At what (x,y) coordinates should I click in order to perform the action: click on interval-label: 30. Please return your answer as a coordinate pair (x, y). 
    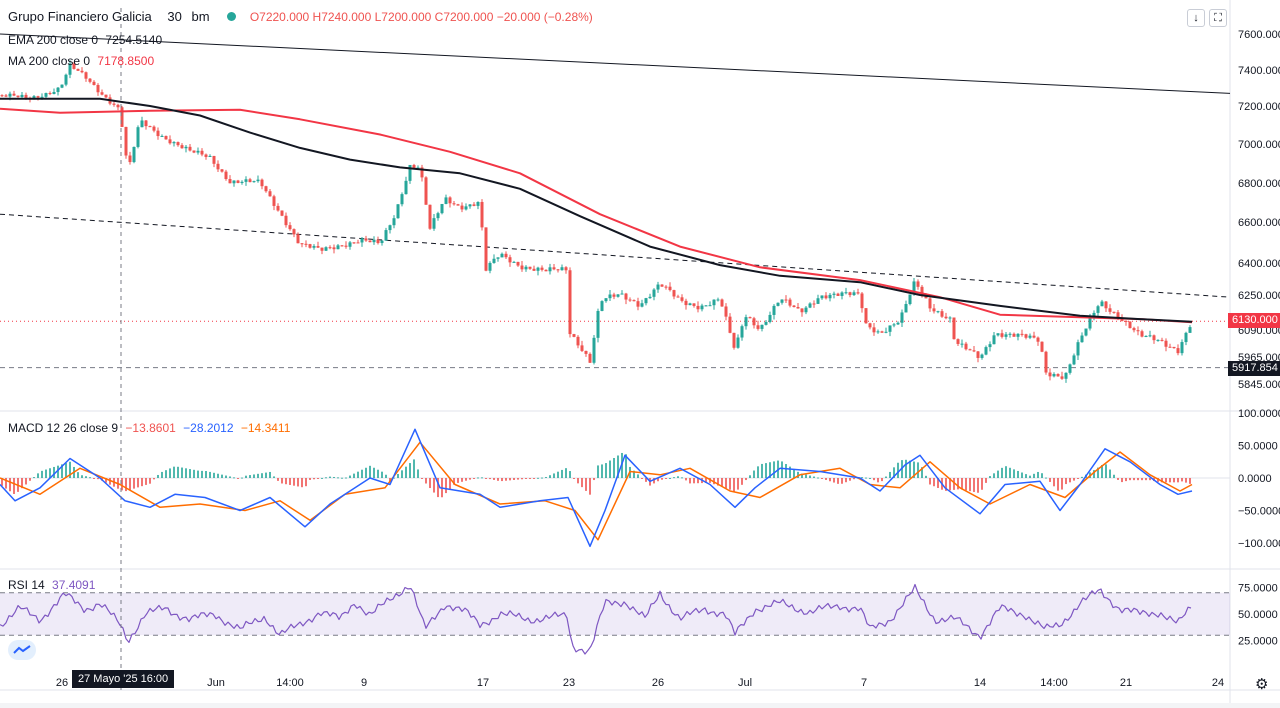
    Looking at the image, I should click on (174, 16).